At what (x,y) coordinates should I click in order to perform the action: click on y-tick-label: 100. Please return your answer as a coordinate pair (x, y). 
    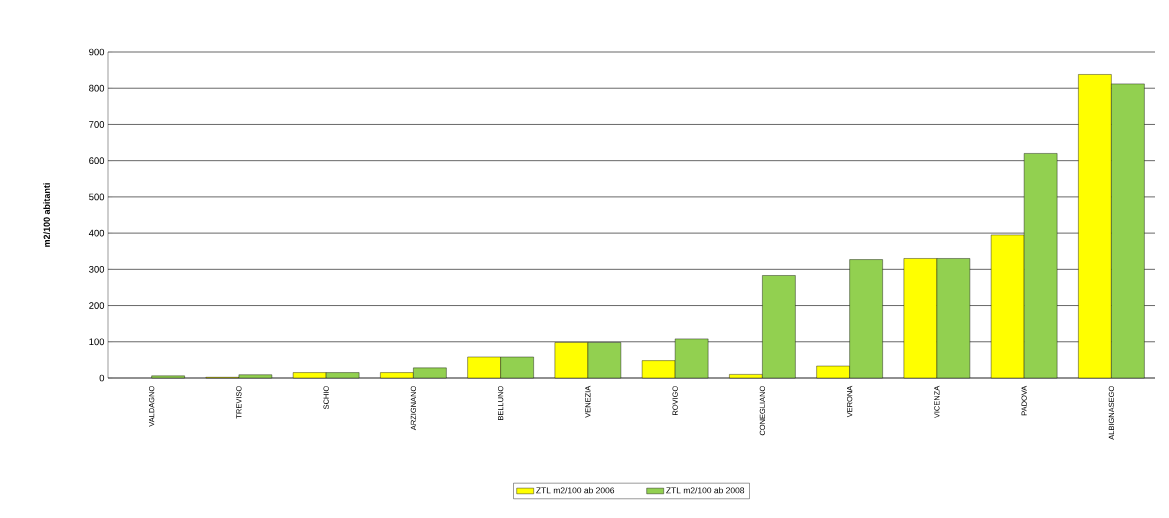
    Looking at the image, I should click on (97, 342).